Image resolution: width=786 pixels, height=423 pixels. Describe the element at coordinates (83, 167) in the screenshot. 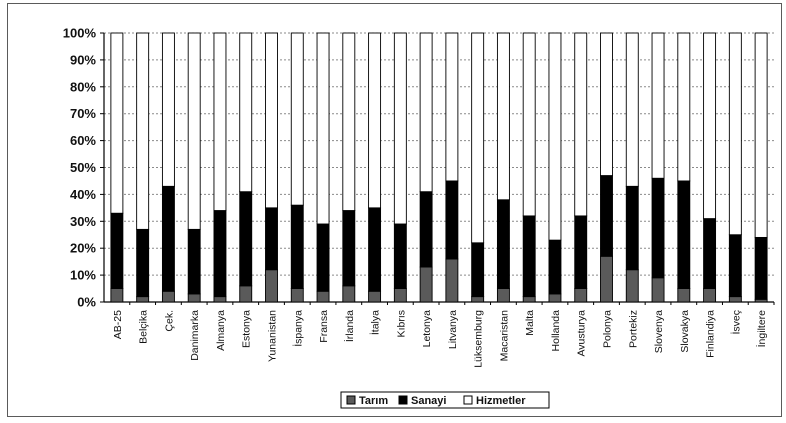

I see `y-tick-label: 50%` at that location.